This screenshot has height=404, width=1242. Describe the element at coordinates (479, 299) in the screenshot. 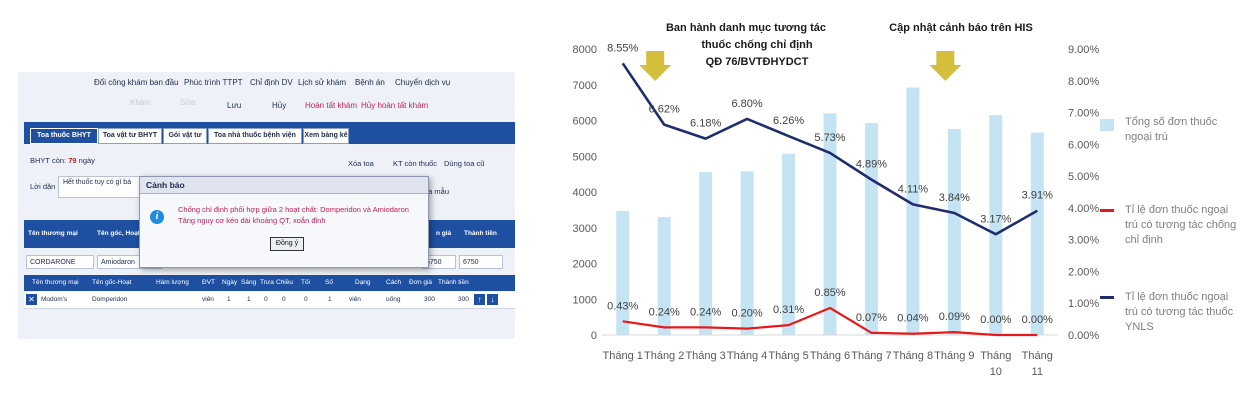

I see `move-up-icon: ↑` at that location.